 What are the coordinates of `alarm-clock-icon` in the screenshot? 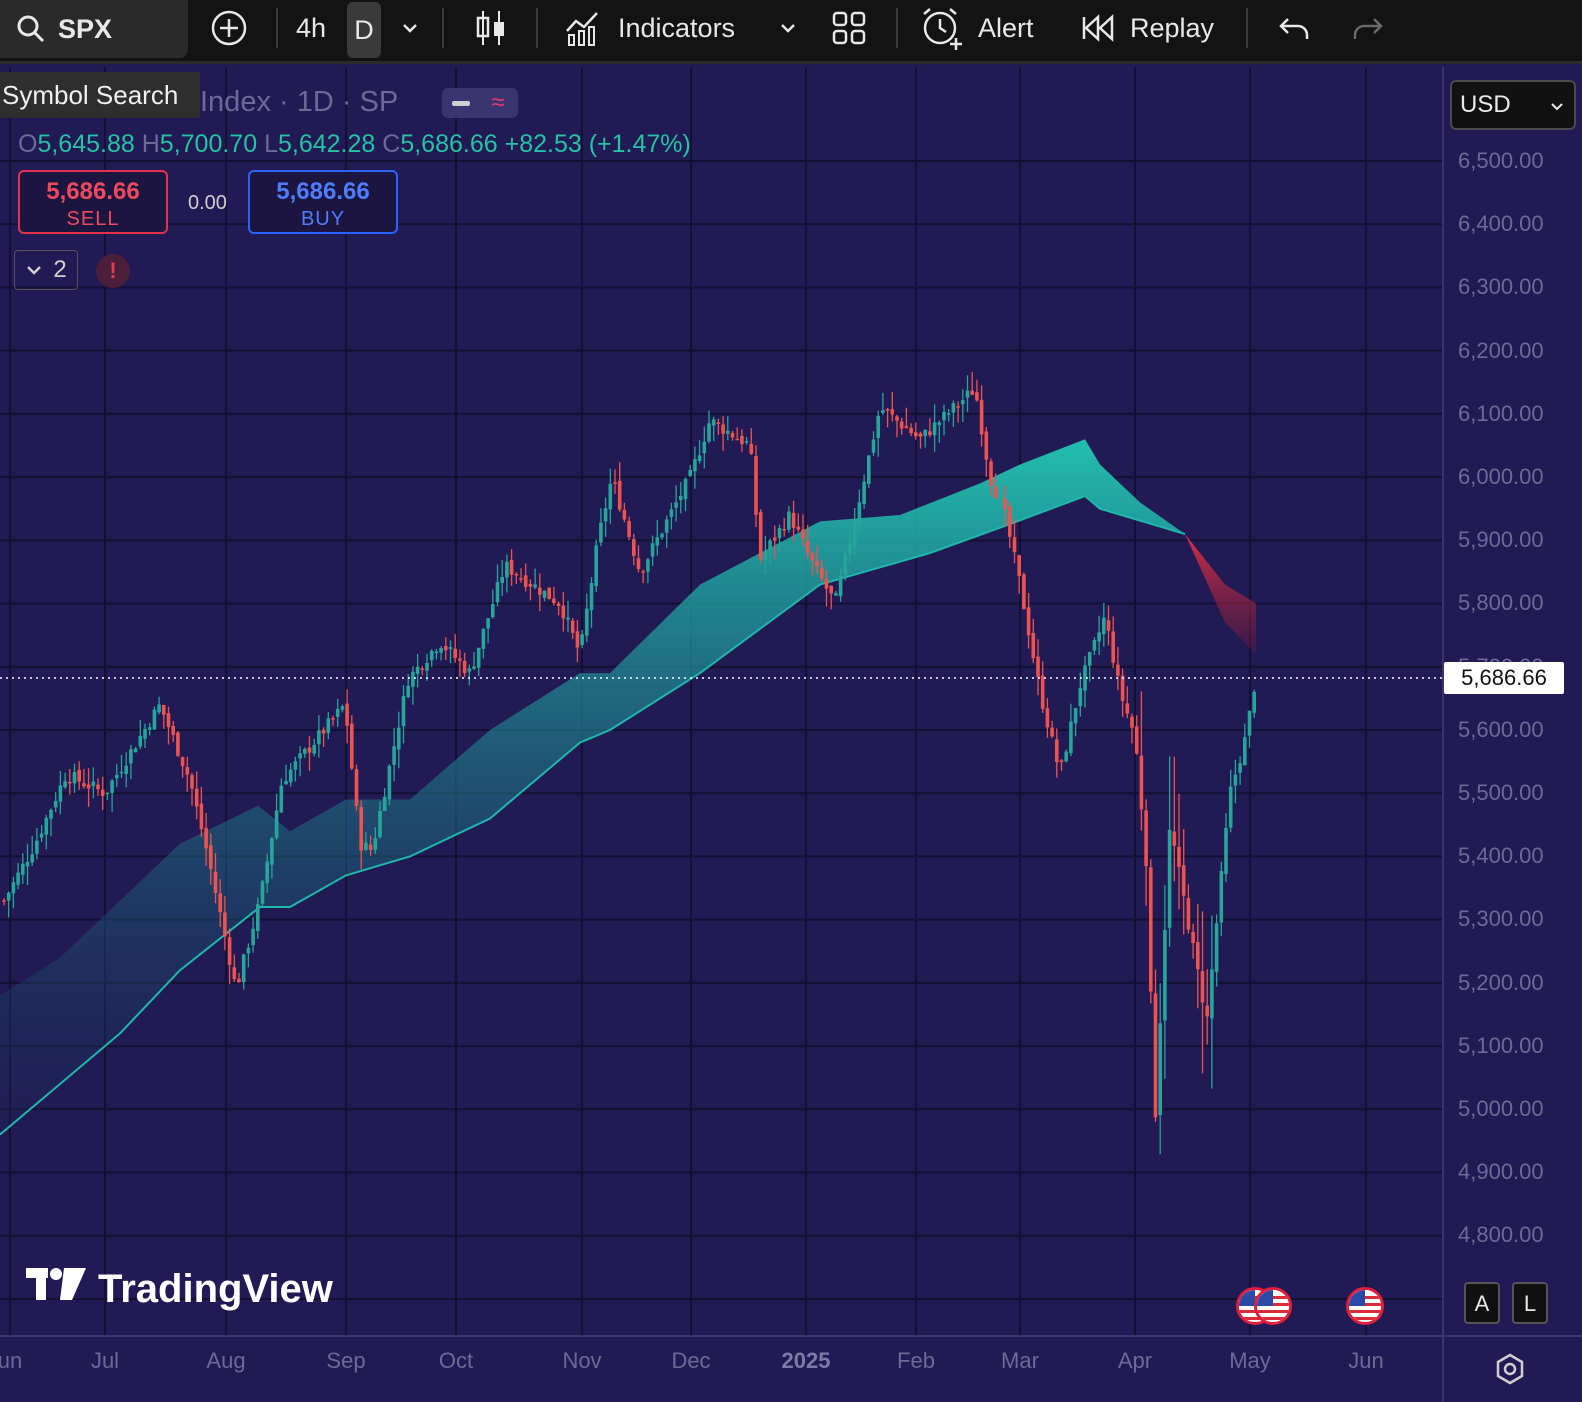 It's located at (942, 28).